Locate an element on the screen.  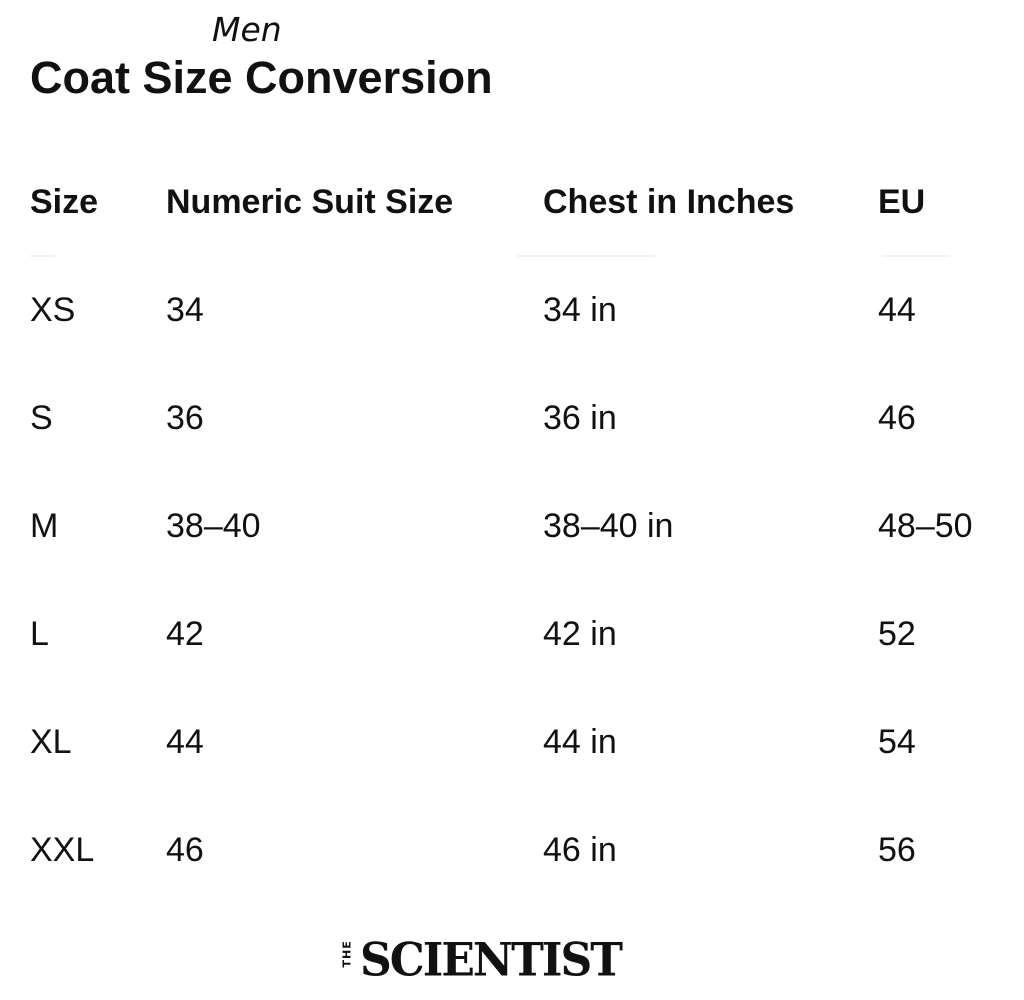
cell-chest-in-inches: 42 in is located at coordinates (580, 634).